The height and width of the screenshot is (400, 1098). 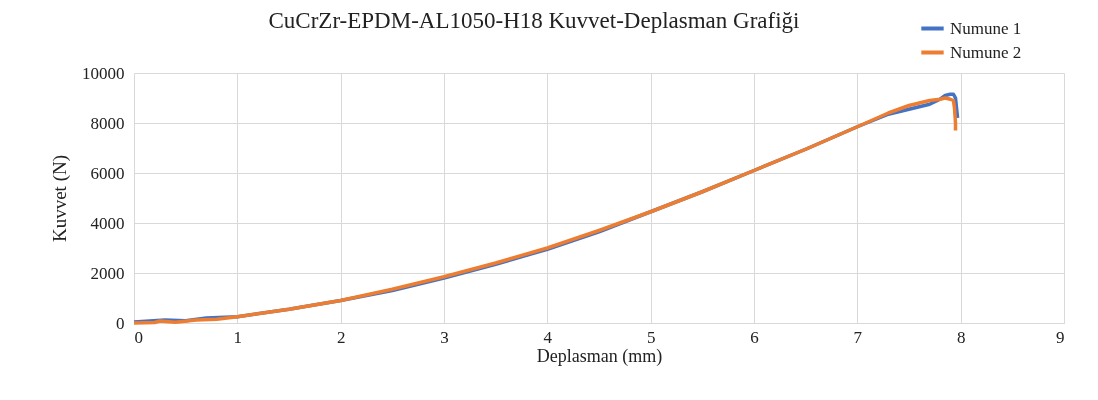 I want to click on x-tick-label: 1, so click(x=238, y=337).